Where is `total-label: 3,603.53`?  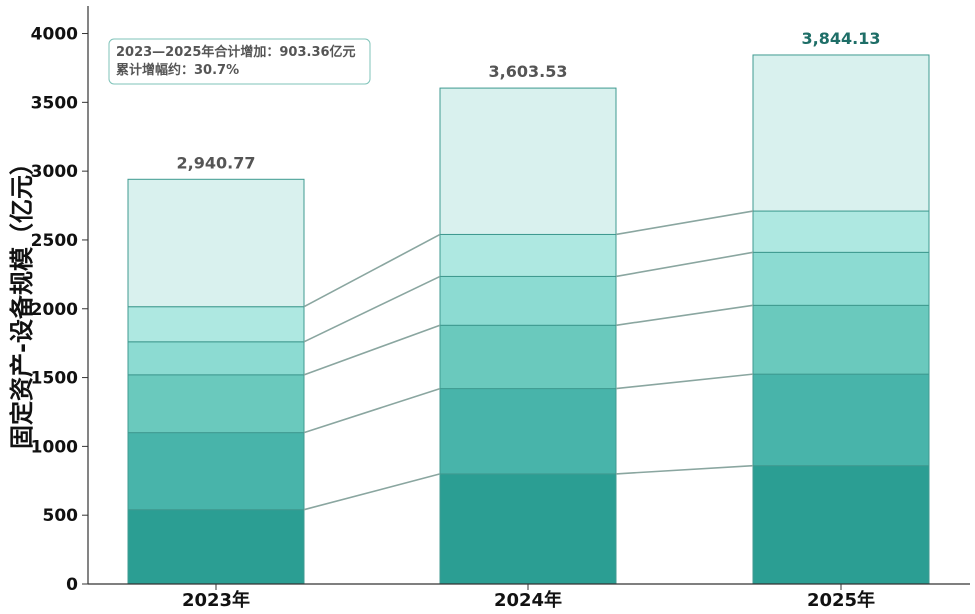
total-label: 3,603.53 is located at coordinates (528, 71).